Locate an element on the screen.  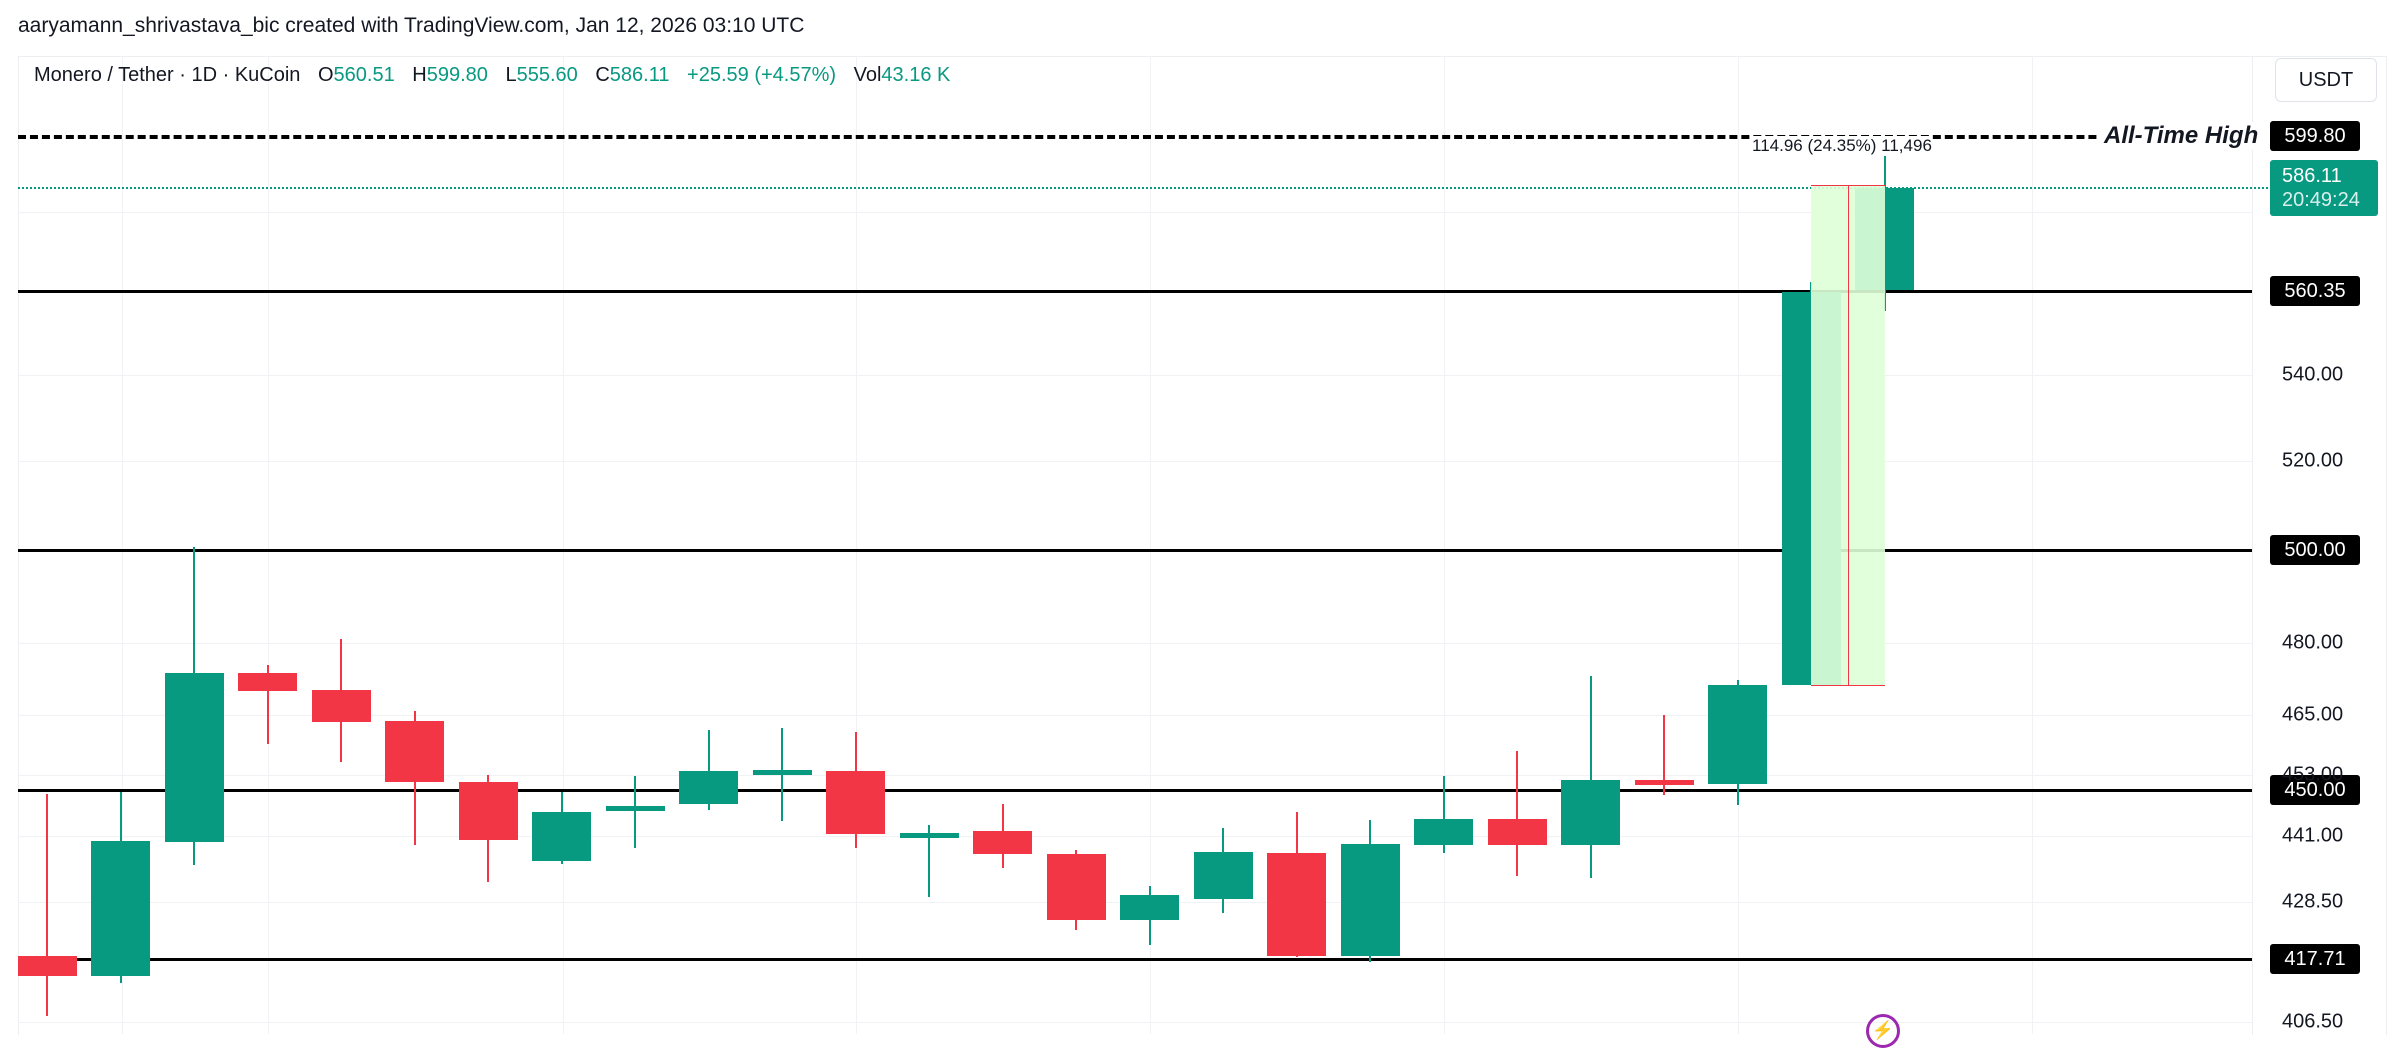
bar-countdown: 20:49:24 is located at coordinates (2321, 200).